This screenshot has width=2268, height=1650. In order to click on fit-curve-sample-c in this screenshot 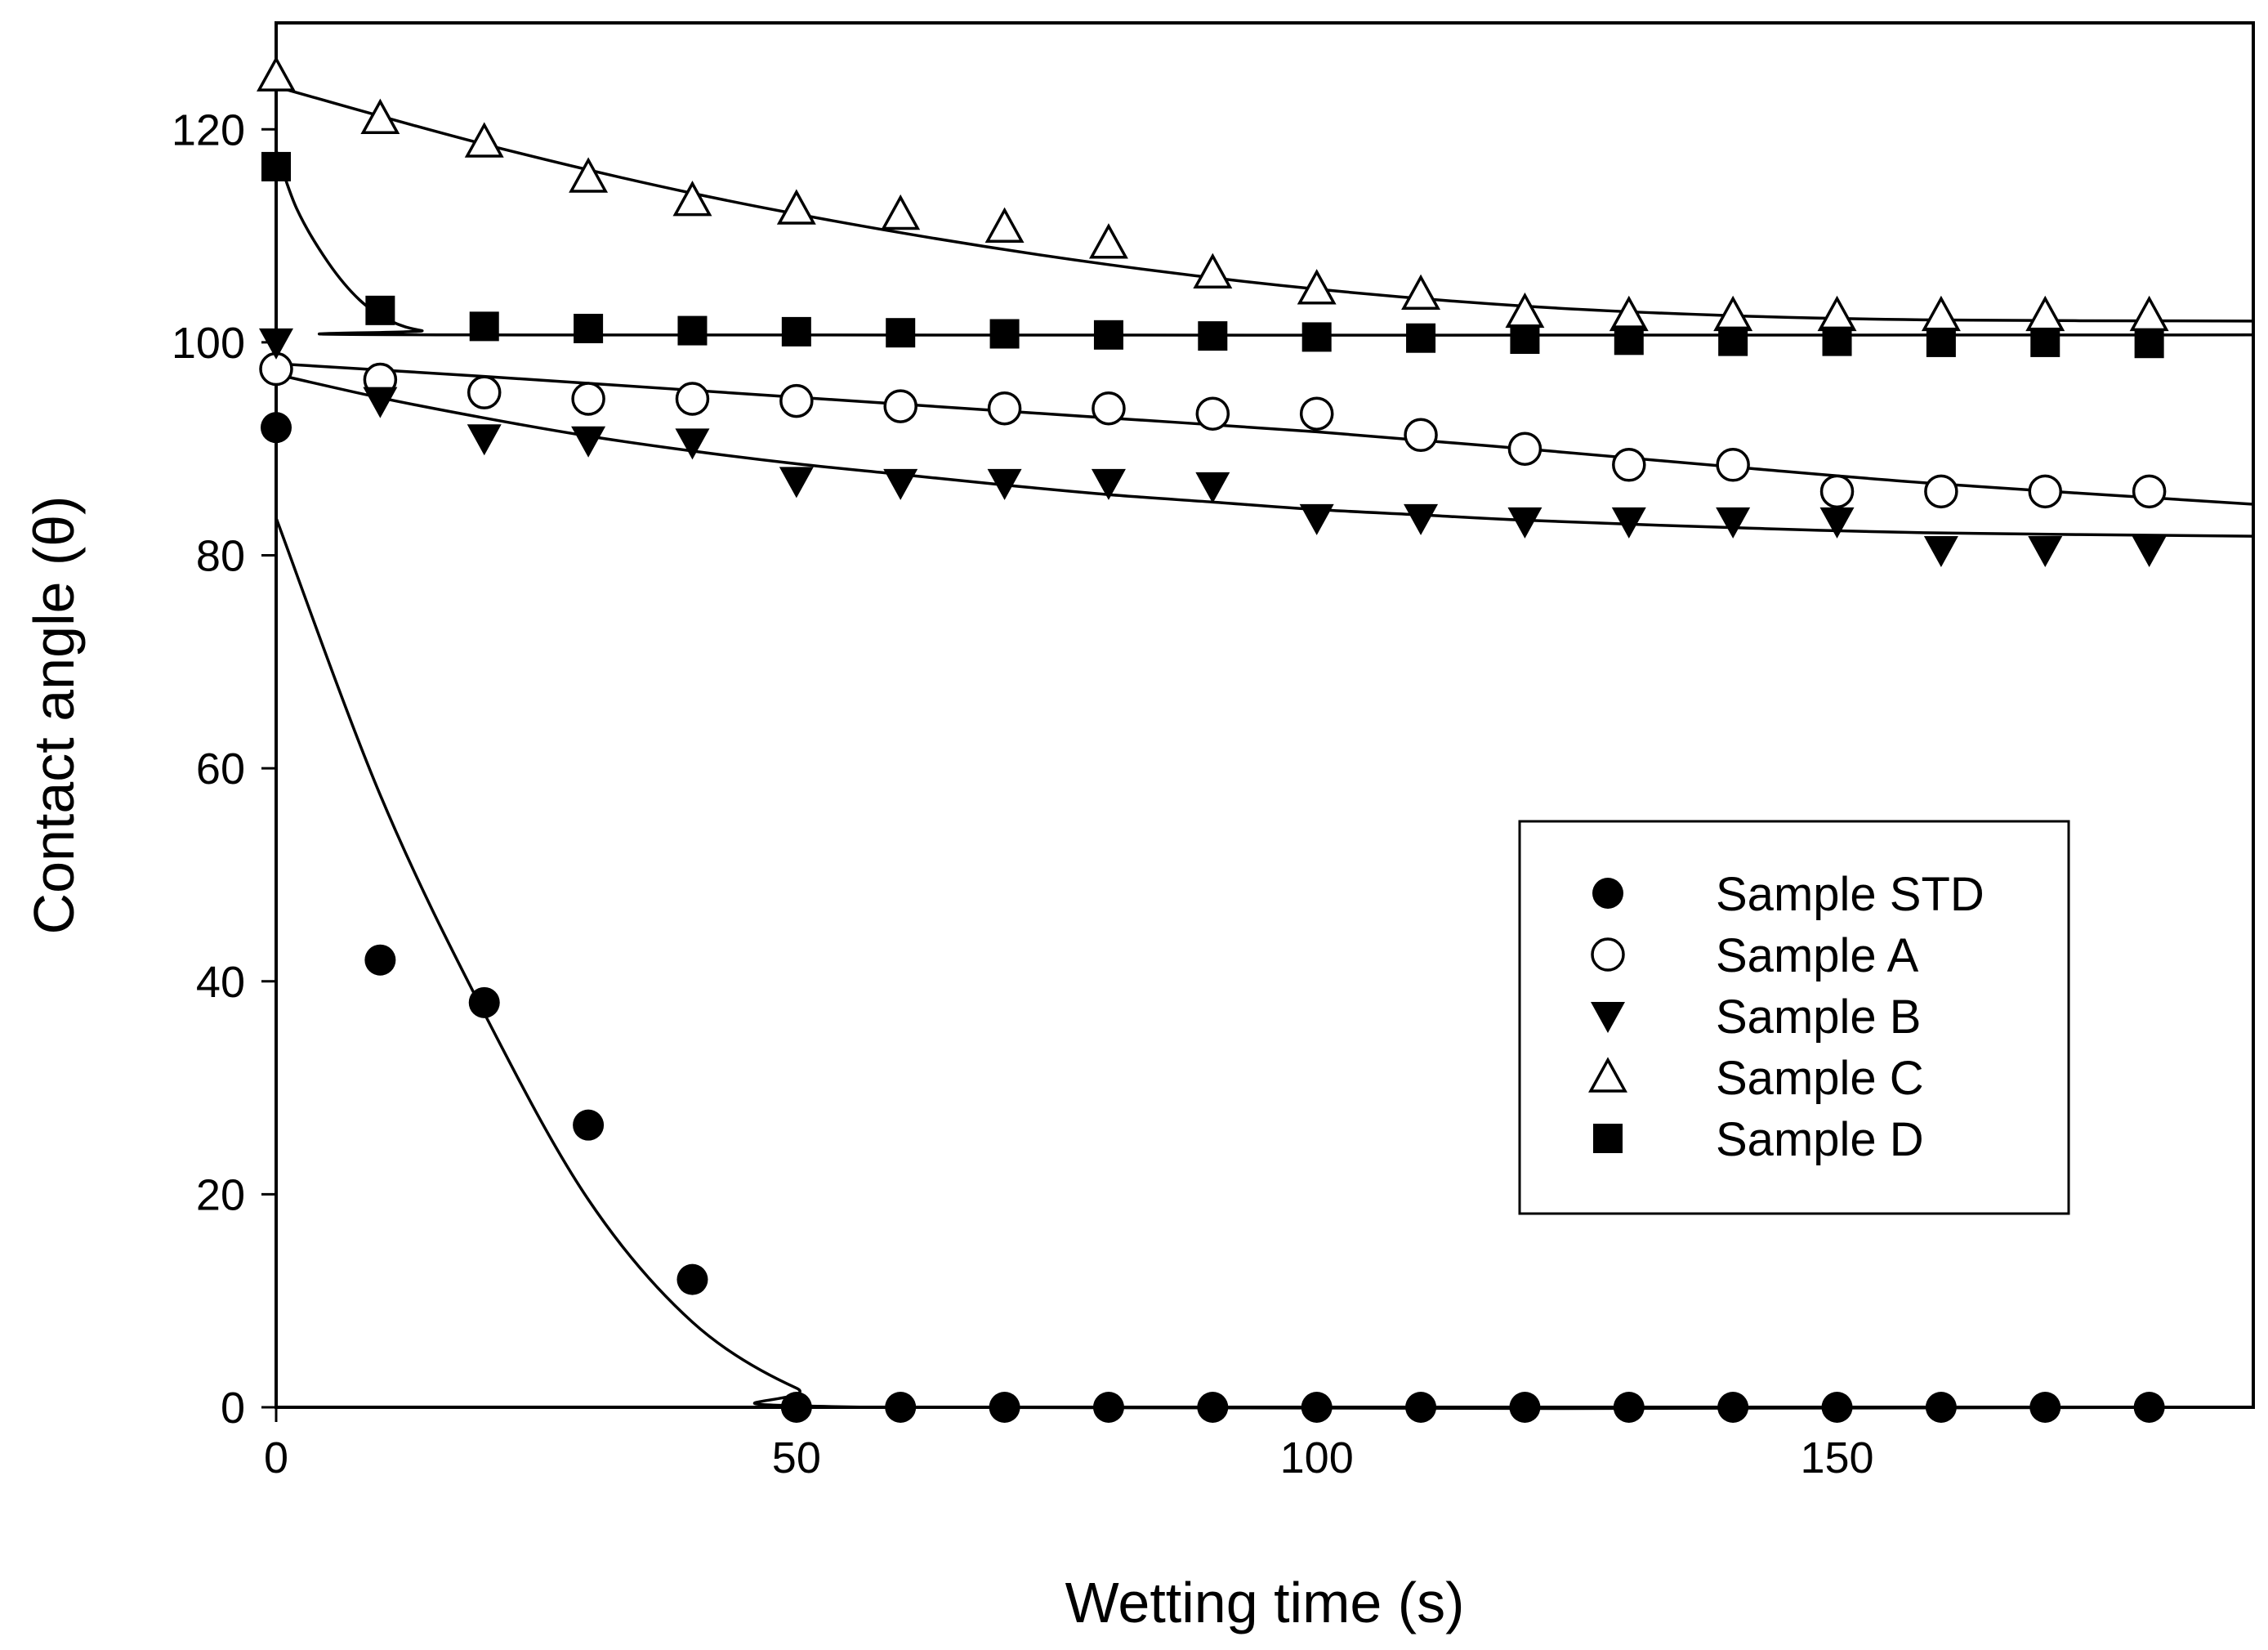, I will do `click(1264, 204)`.